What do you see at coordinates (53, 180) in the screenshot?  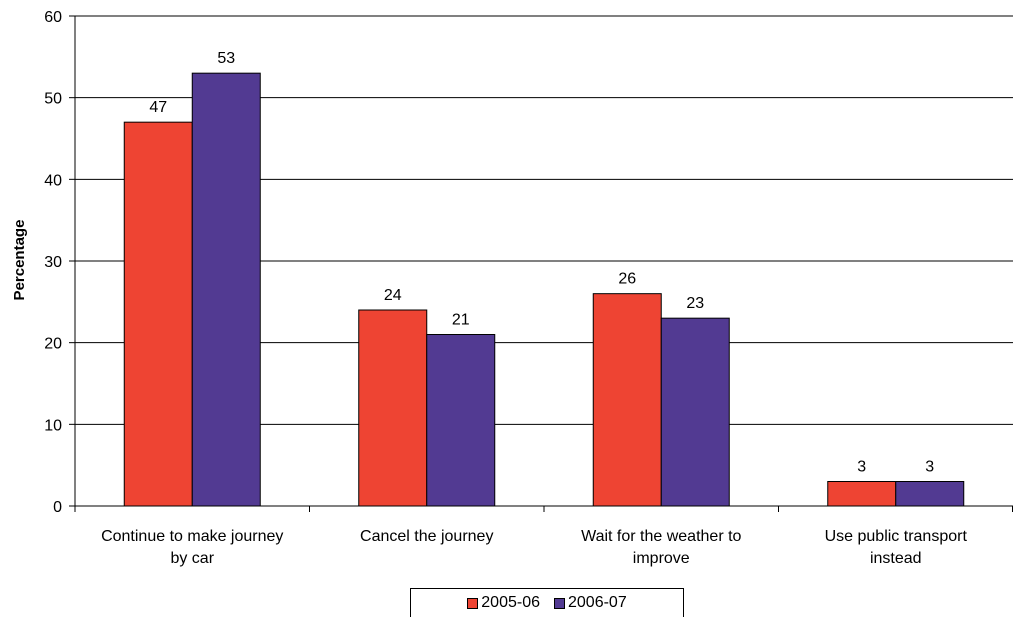 I see `y-tick-label: 40` at bounding box center [53, 180].